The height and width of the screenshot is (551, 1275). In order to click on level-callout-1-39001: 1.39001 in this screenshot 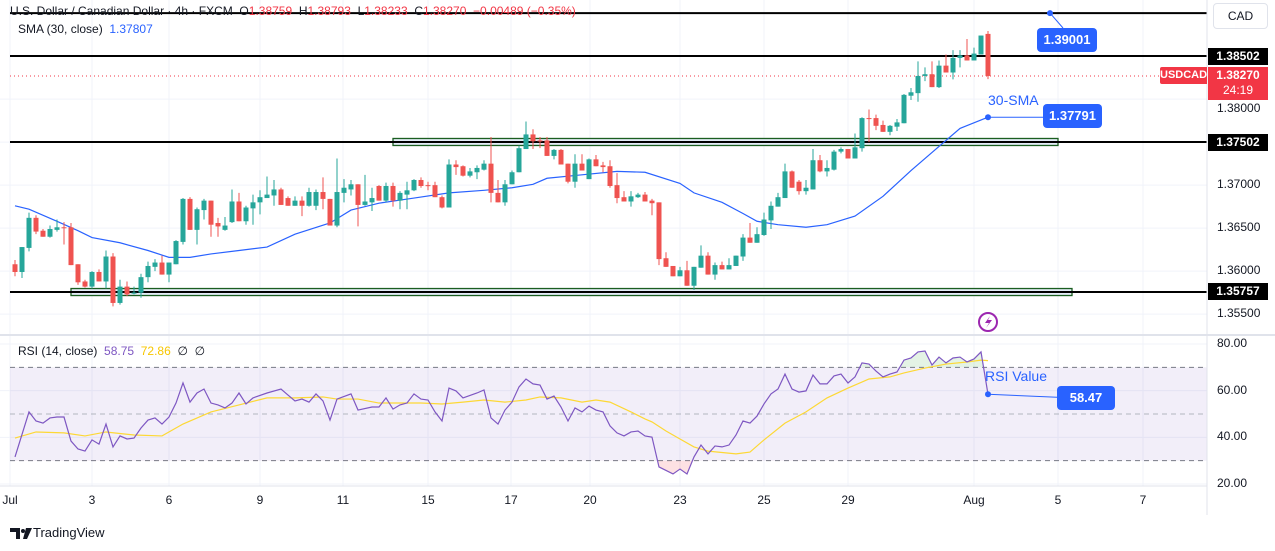, I will do `click(1067, 40)`.